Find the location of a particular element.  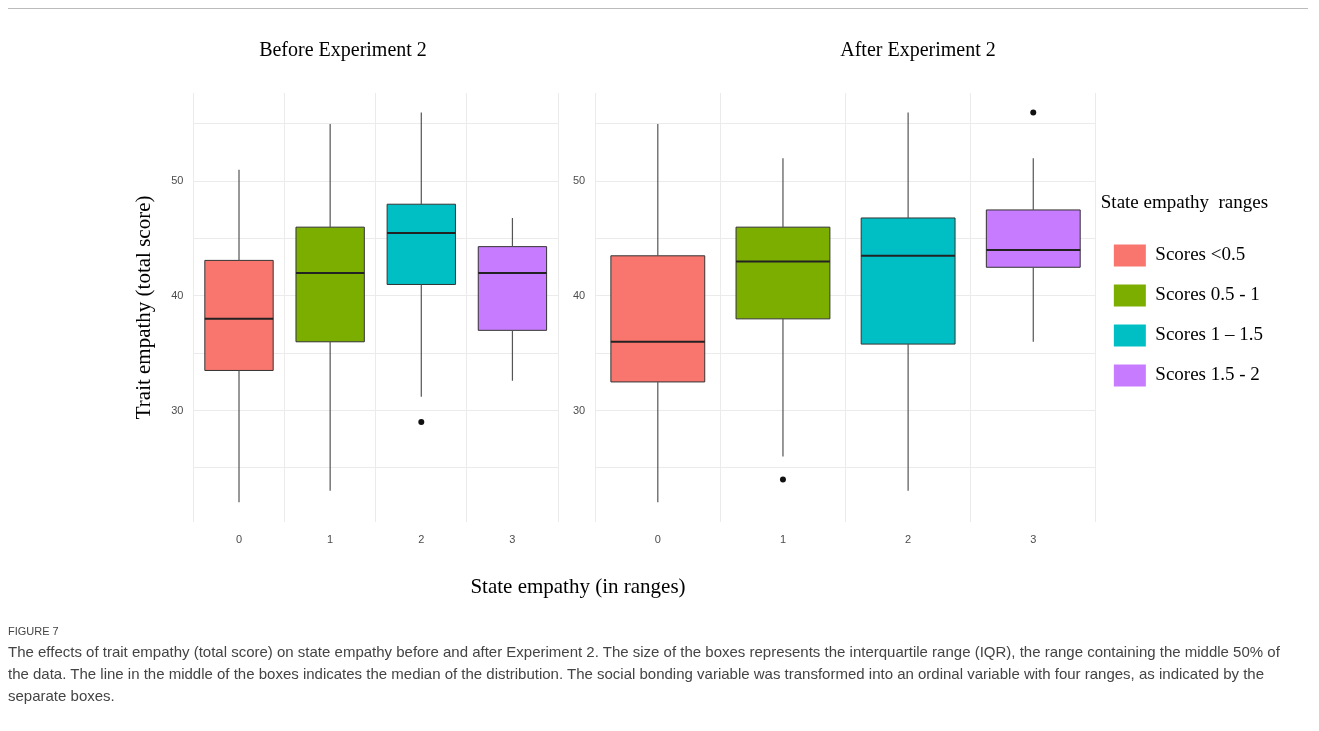

y-axis-title: Trait empathy (total score) is located at coordinates (143, 307).